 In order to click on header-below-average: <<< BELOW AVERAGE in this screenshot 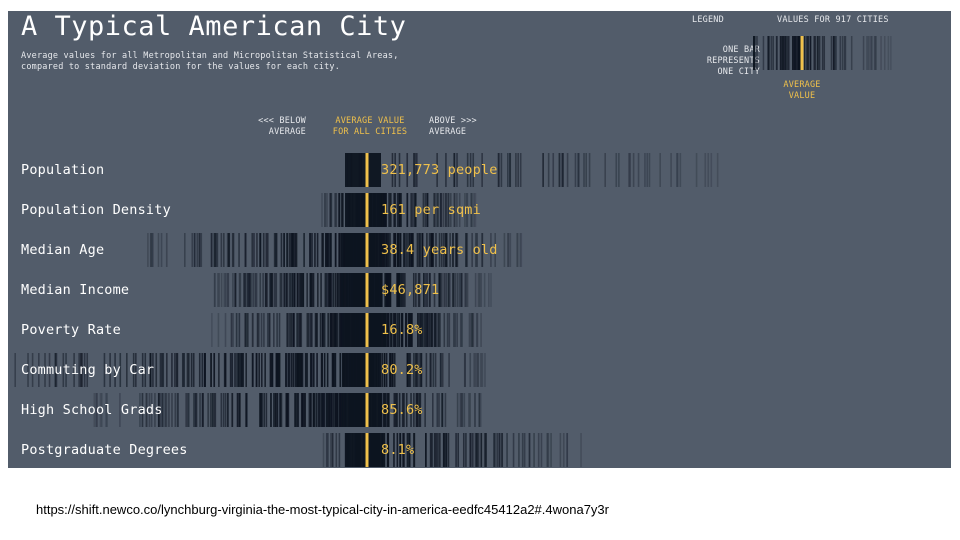, I will do `click(282, 126)`.